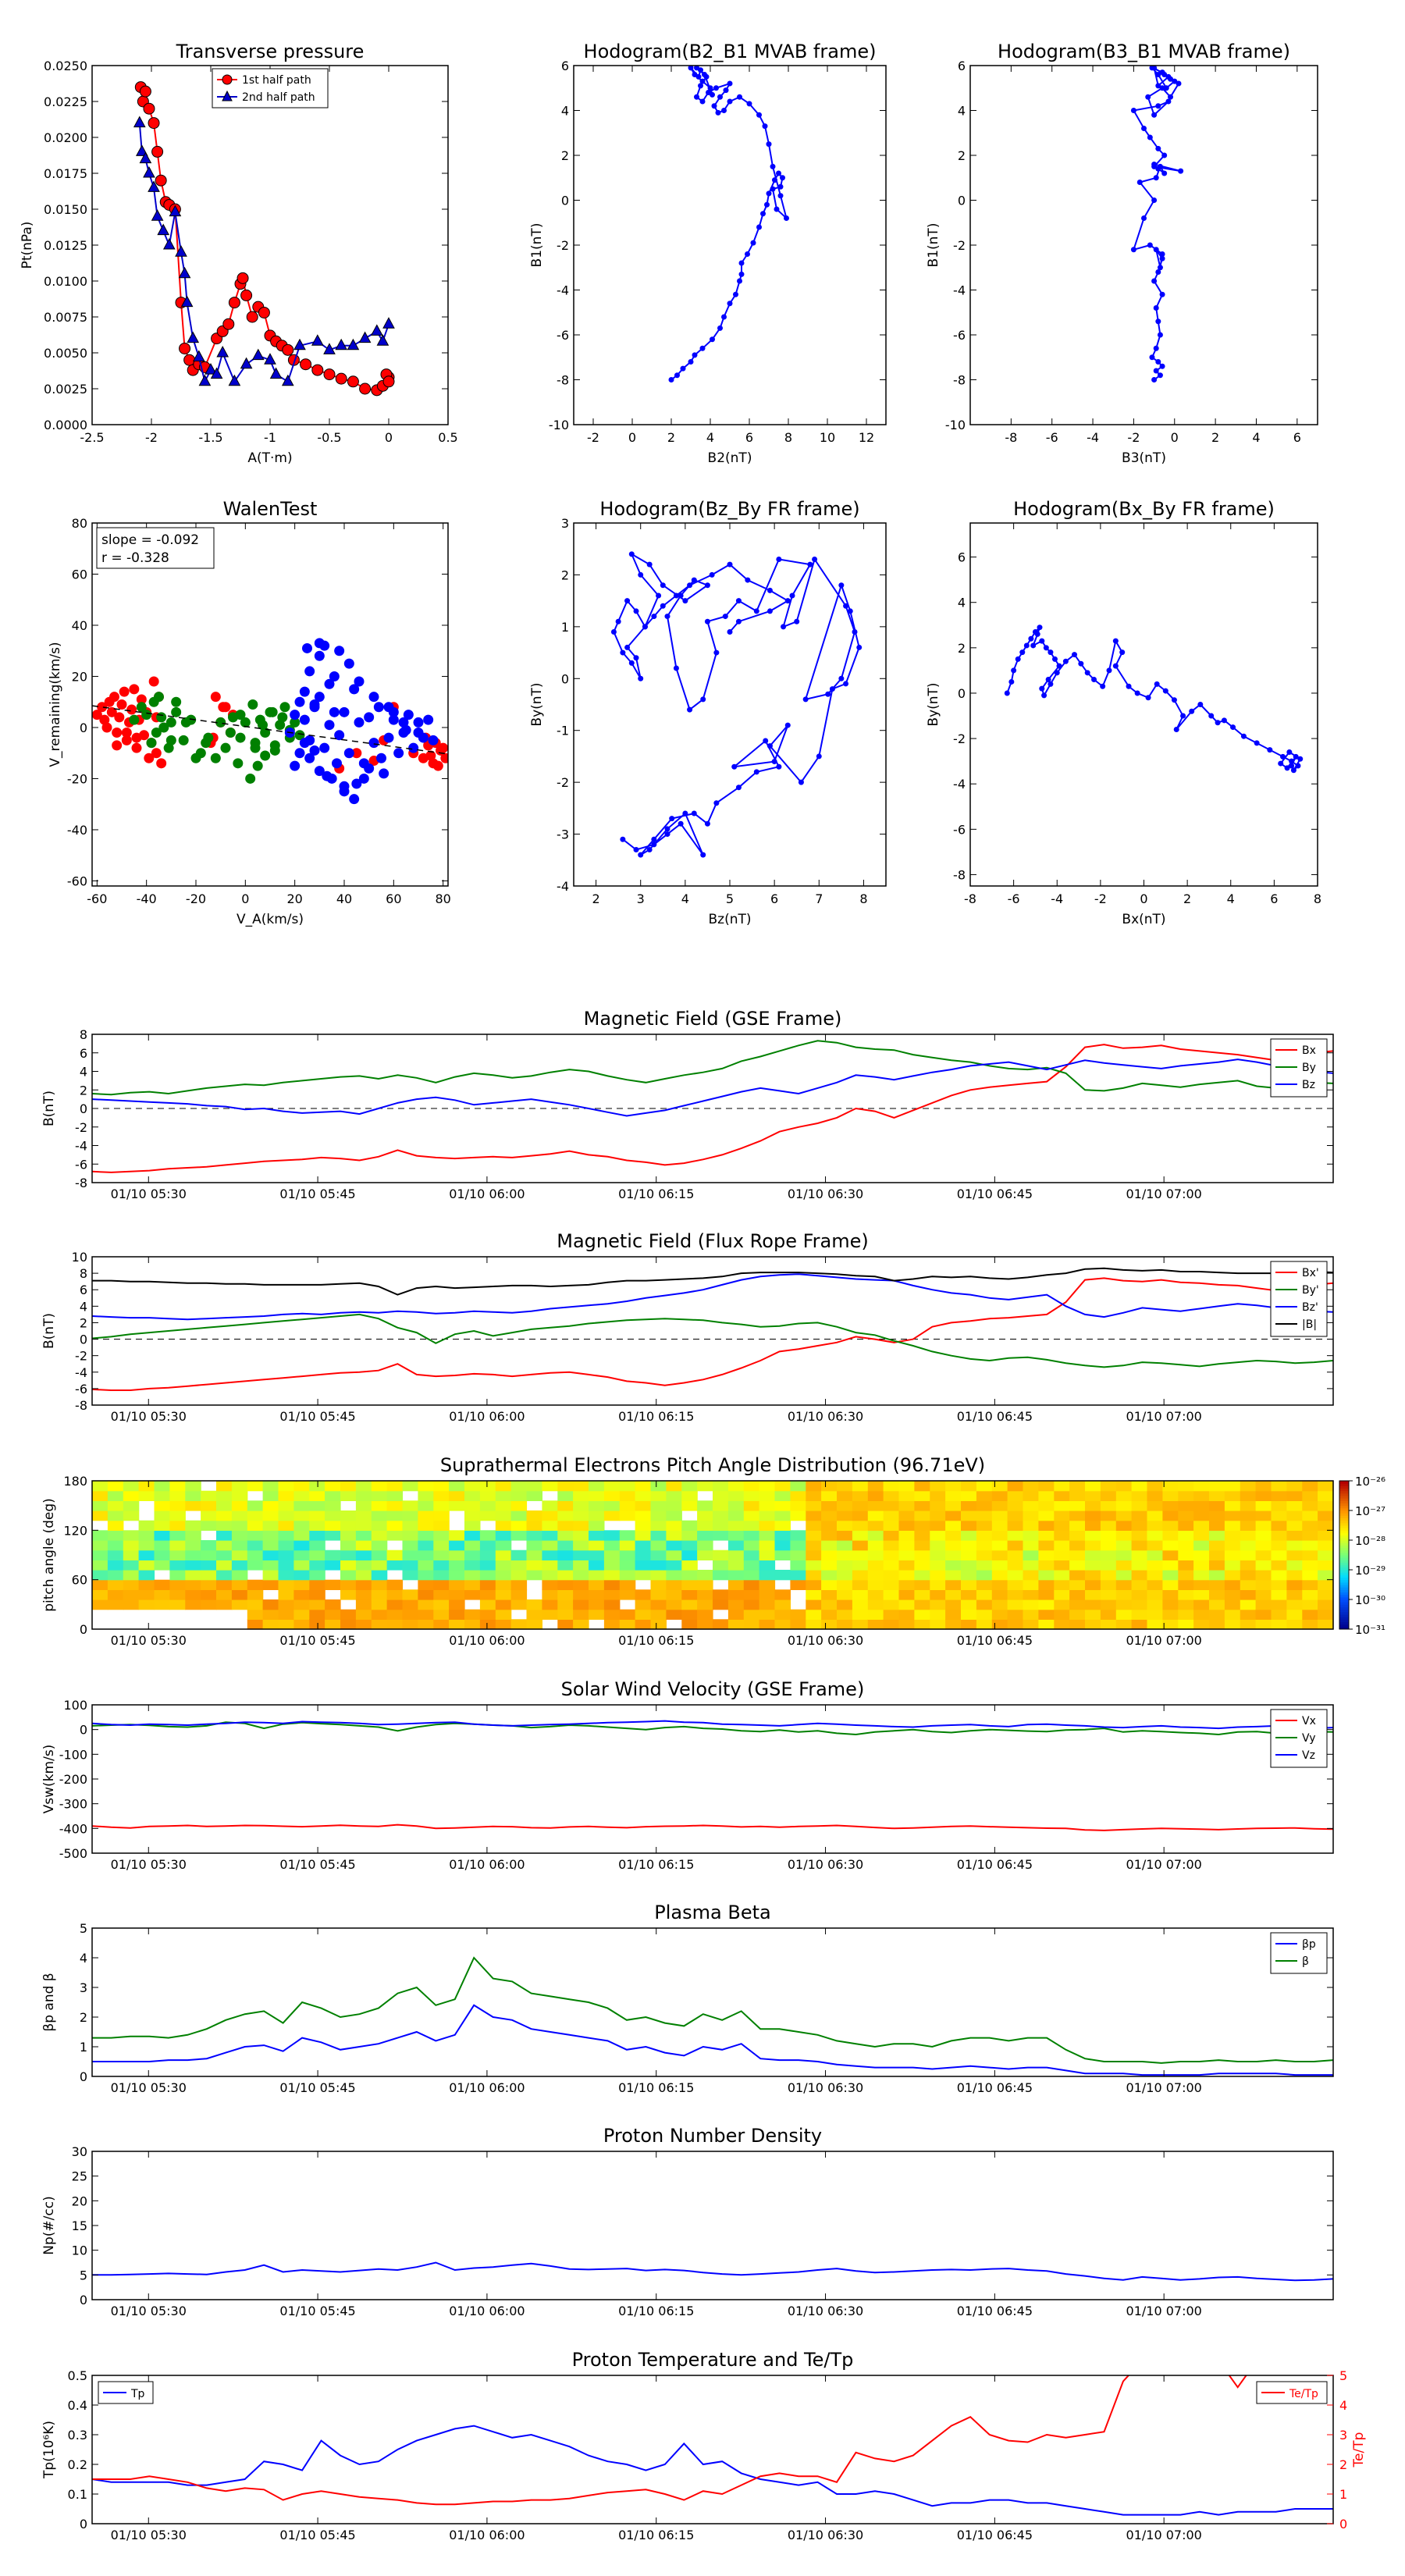  Describe the element at coordinates (1370, 1571) in the screenshot. I see `colorbar-tick-label: 10⁻²⁹` at that location.